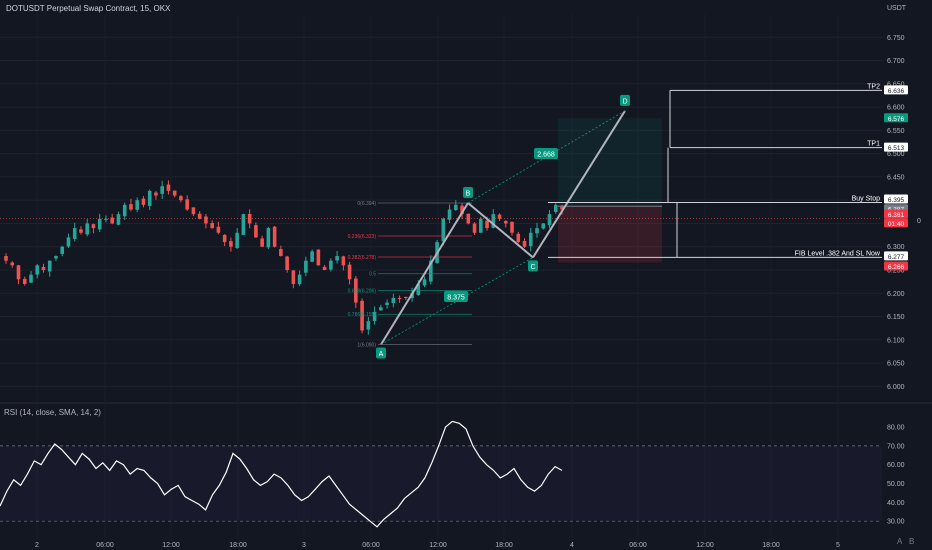  What do you see at coordinates (905, 541) in the screenshot?
I see `bottom-right-labels: A B` at bounding box center [905, 541].